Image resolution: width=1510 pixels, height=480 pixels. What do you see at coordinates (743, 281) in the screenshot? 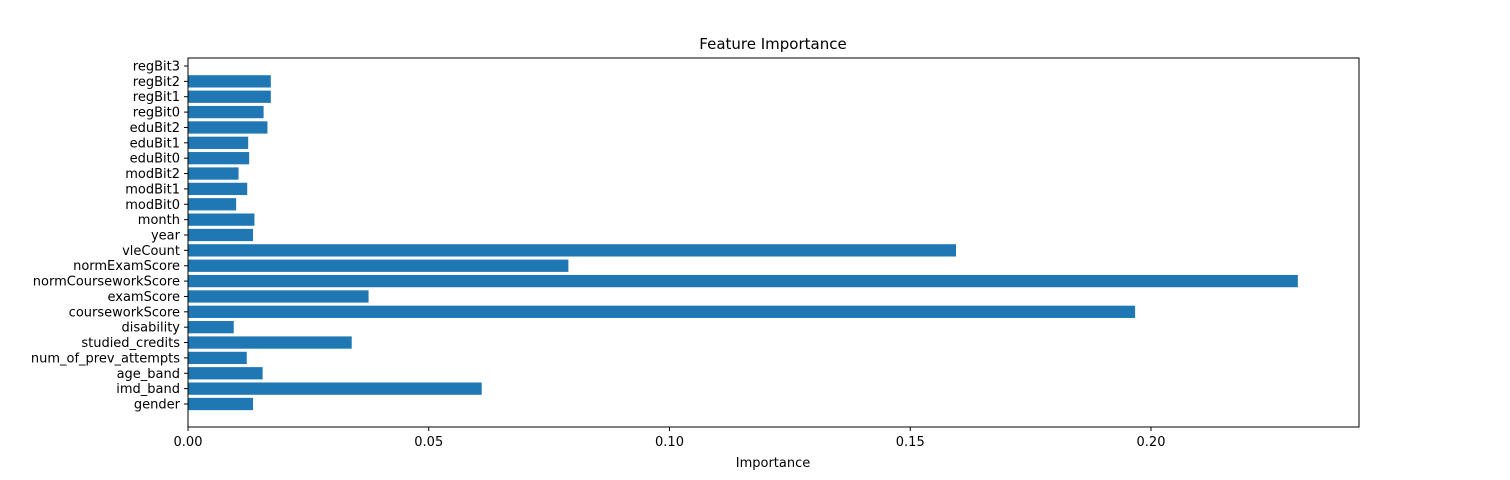
I see `bar-normCourseworkScore` at bounding box center [743, 281].